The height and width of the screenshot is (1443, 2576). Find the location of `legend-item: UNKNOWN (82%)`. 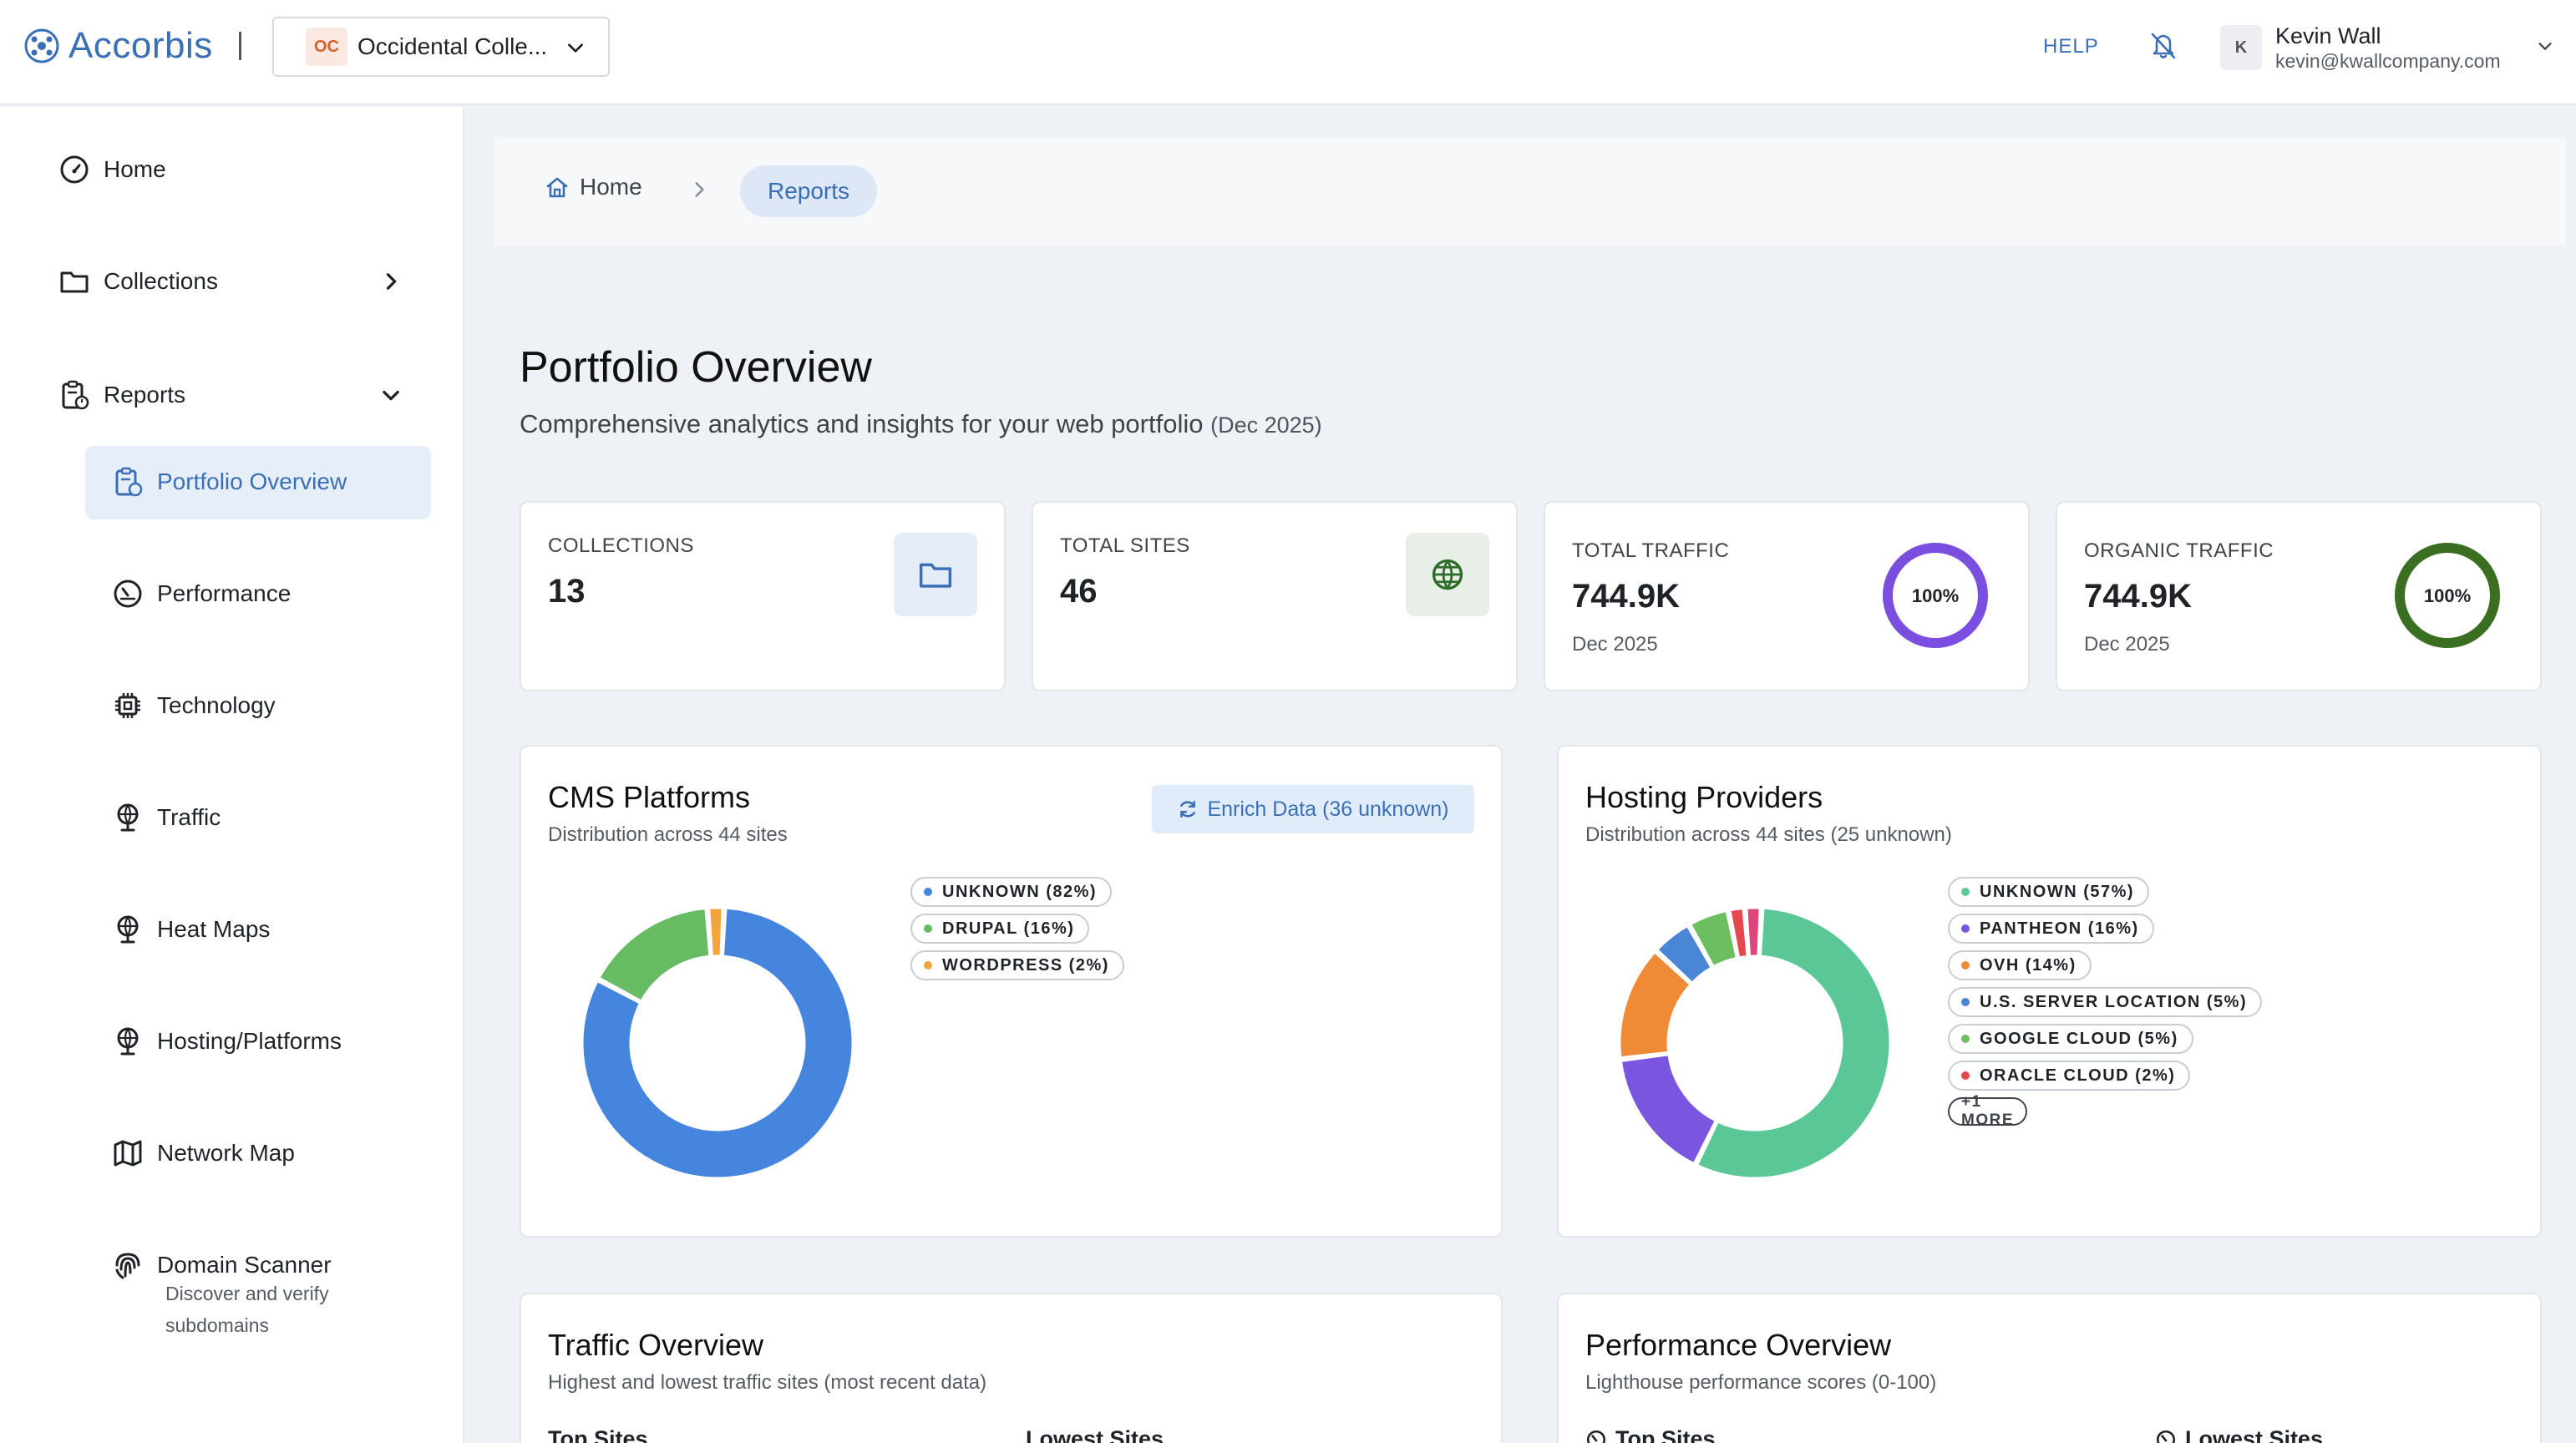

legend-item: UNKNOWN (82%) is located at coordinates (1011, 892).